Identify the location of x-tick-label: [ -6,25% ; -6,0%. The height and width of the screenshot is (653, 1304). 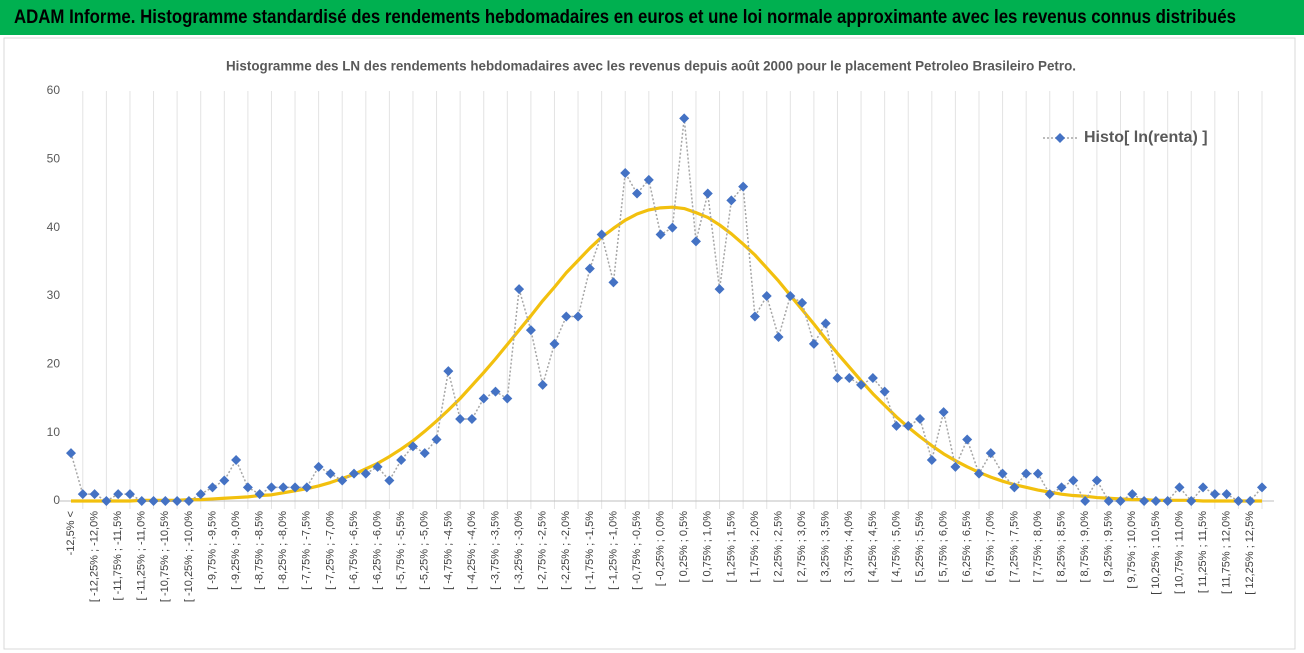
(378, 550).